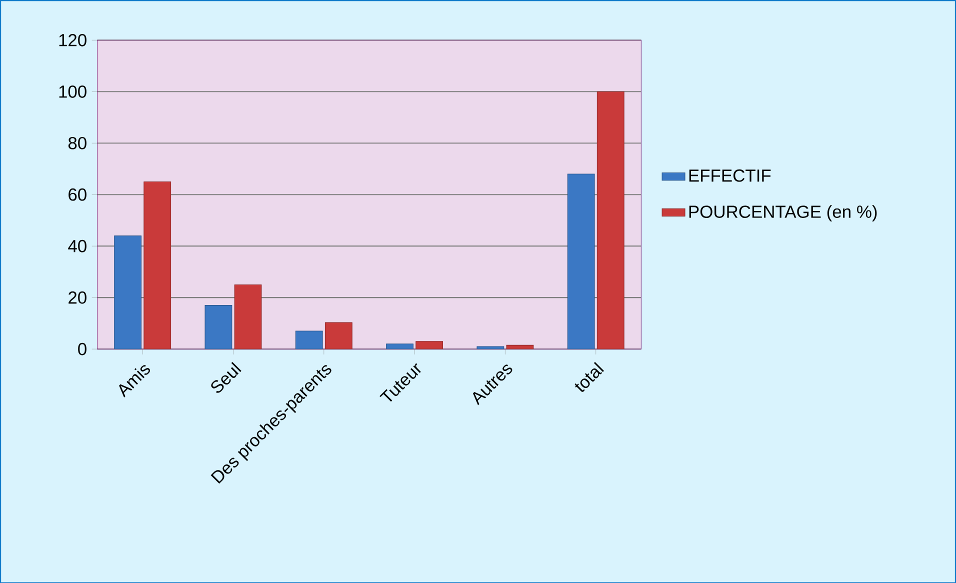 This screenshot has width=956, height=583. I want to click on y-tick-label: 20, so click(77, 297).